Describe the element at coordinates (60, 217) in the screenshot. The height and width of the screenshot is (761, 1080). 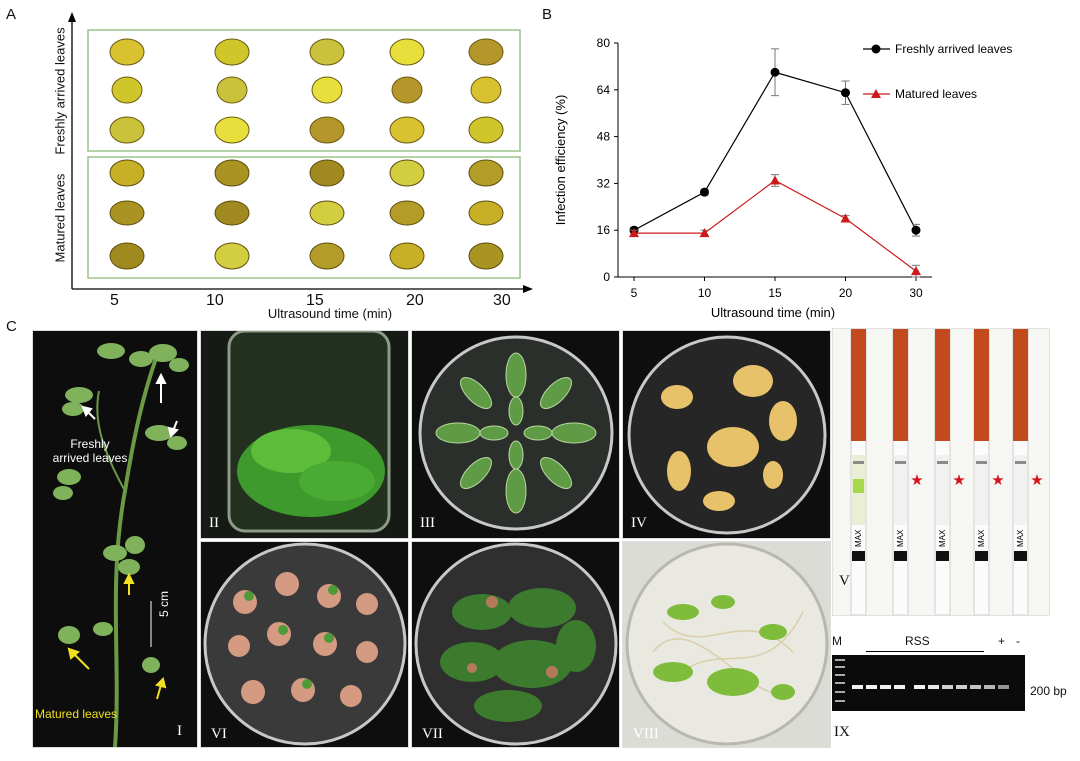
I see `y-label-matured: Matured leaves` at that location.